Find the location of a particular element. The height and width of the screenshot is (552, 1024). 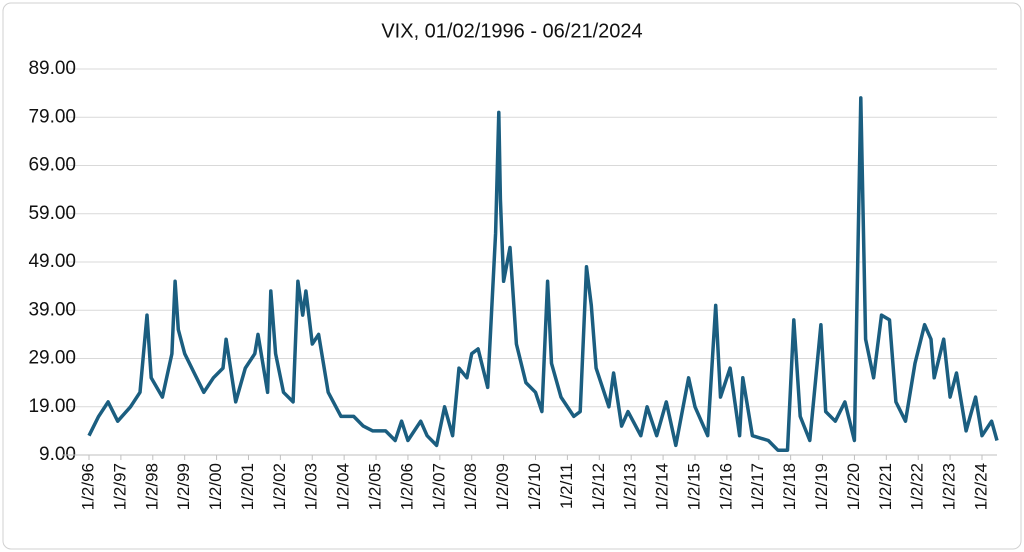

chart-title: VIX, 01/02/1996 - 06/21/2024 is located at coordinates (511, 31).